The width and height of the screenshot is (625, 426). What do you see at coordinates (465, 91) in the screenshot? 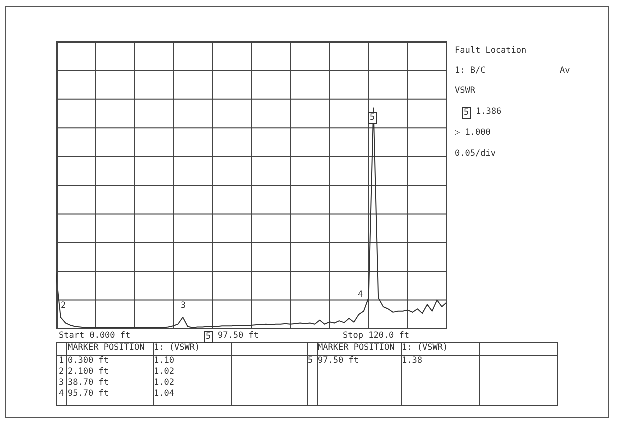
I see `text: VSWR` at bounding box center [465, 91].